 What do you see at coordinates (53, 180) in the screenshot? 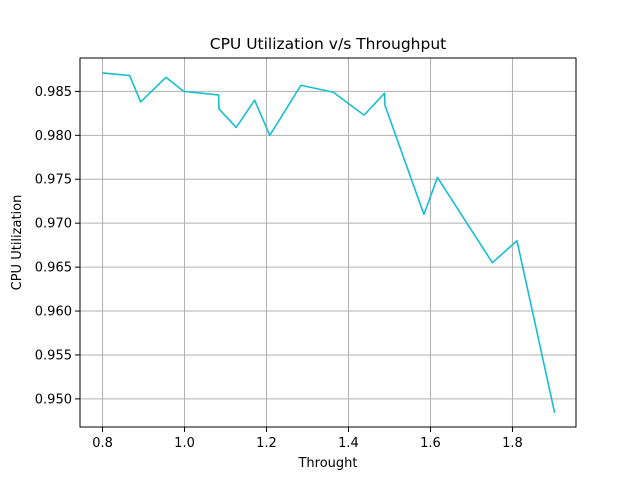
I see `y-tick-label: 0.975` at bounding box center [53, 180].